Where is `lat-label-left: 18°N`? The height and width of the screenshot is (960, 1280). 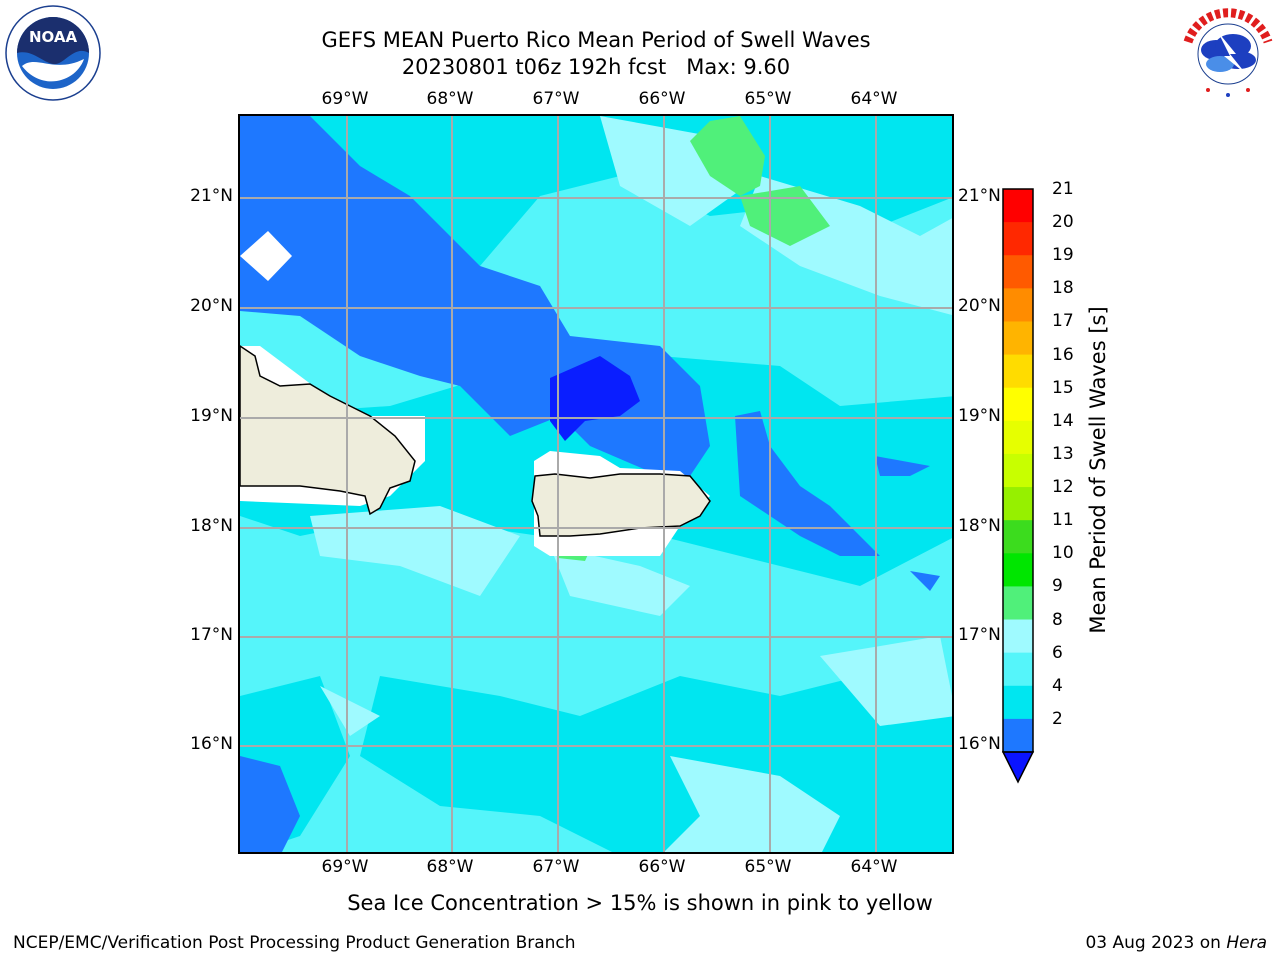 lat-label-left: 18°N is located at coordinates (211, 526).